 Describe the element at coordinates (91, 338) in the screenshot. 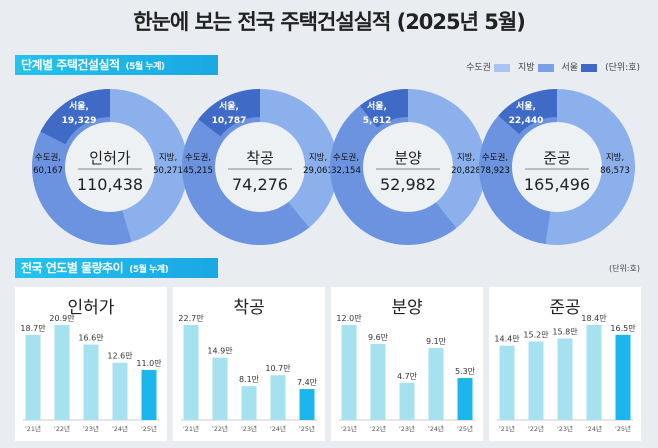

I see `bar-value-label: 16.6만` at that location.